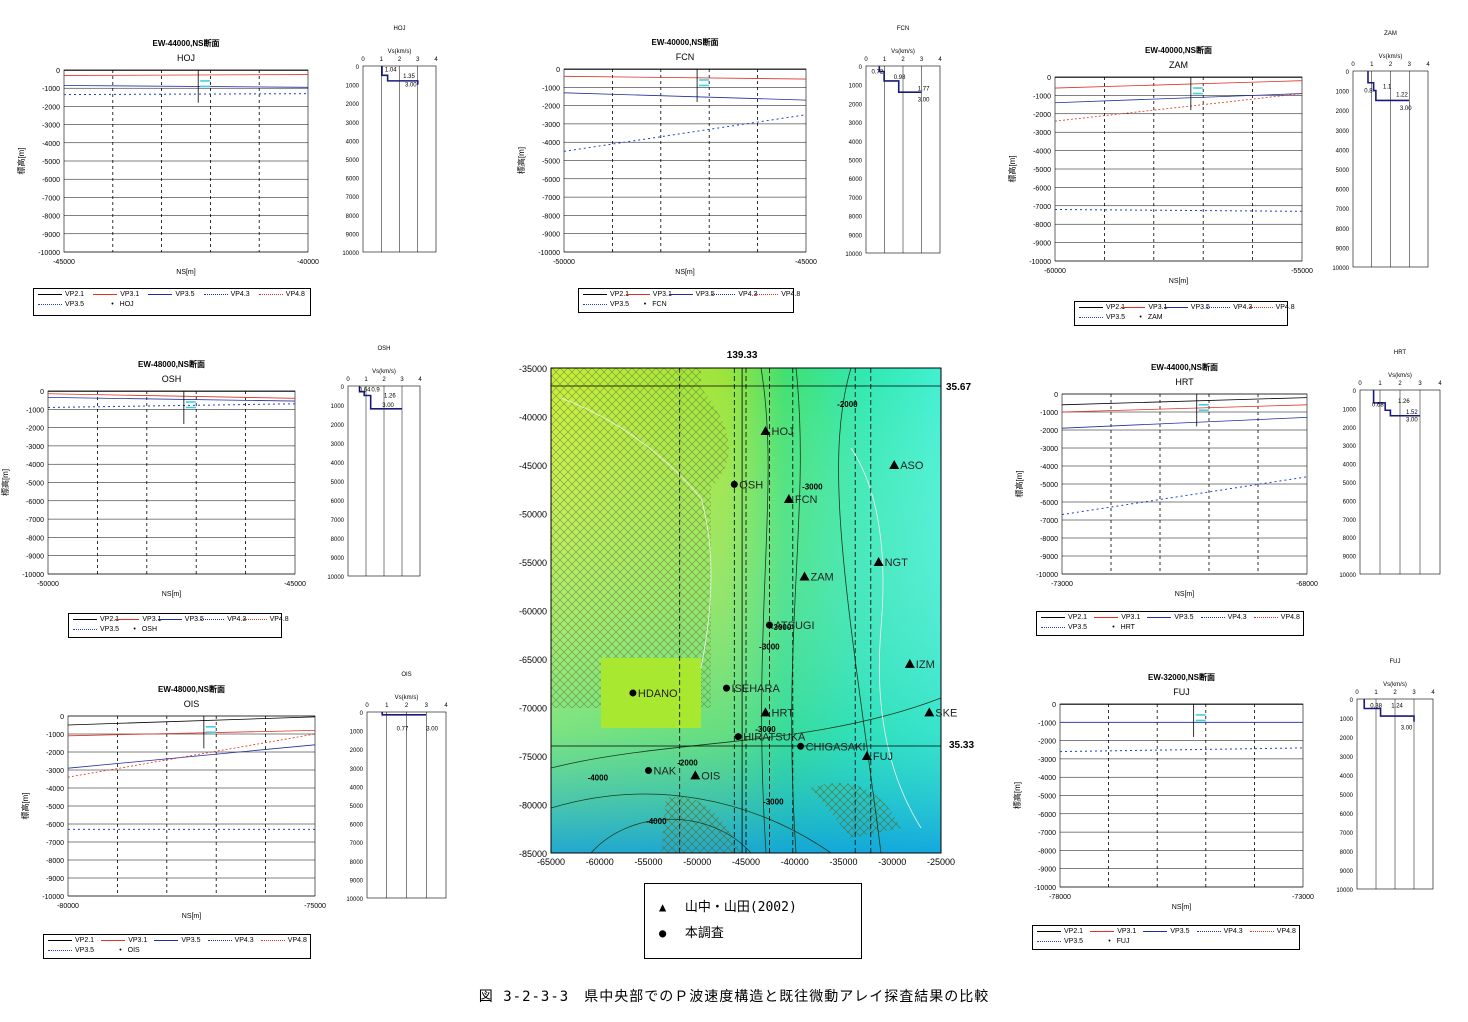  I want to click on vs-depth-tick: 9000, so click(1350, 558).